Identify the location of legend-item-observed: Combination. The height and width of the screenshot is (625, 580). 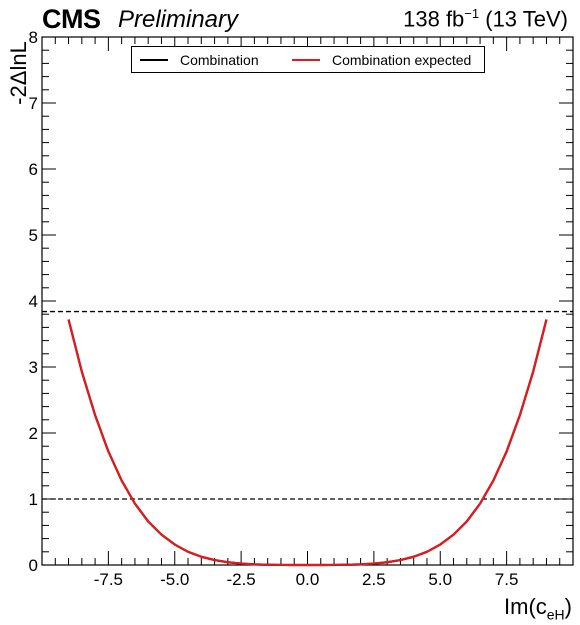
(208, 60).